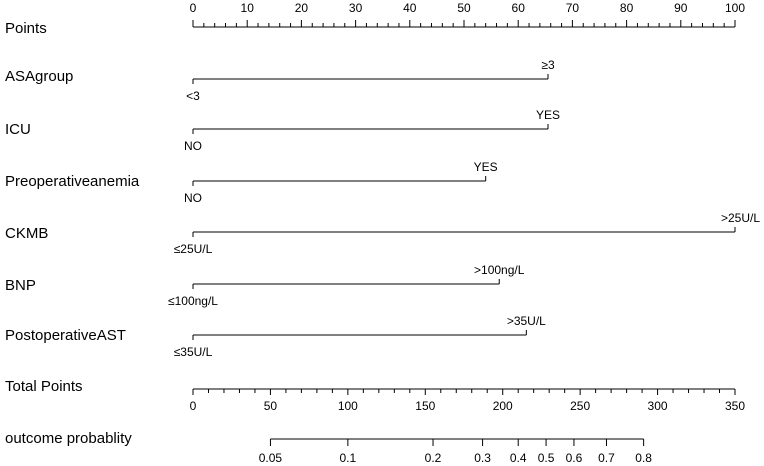  Describe the element at coordinates (519, 8) in the screenshot. I see `points-tick-label: 60` at that location.